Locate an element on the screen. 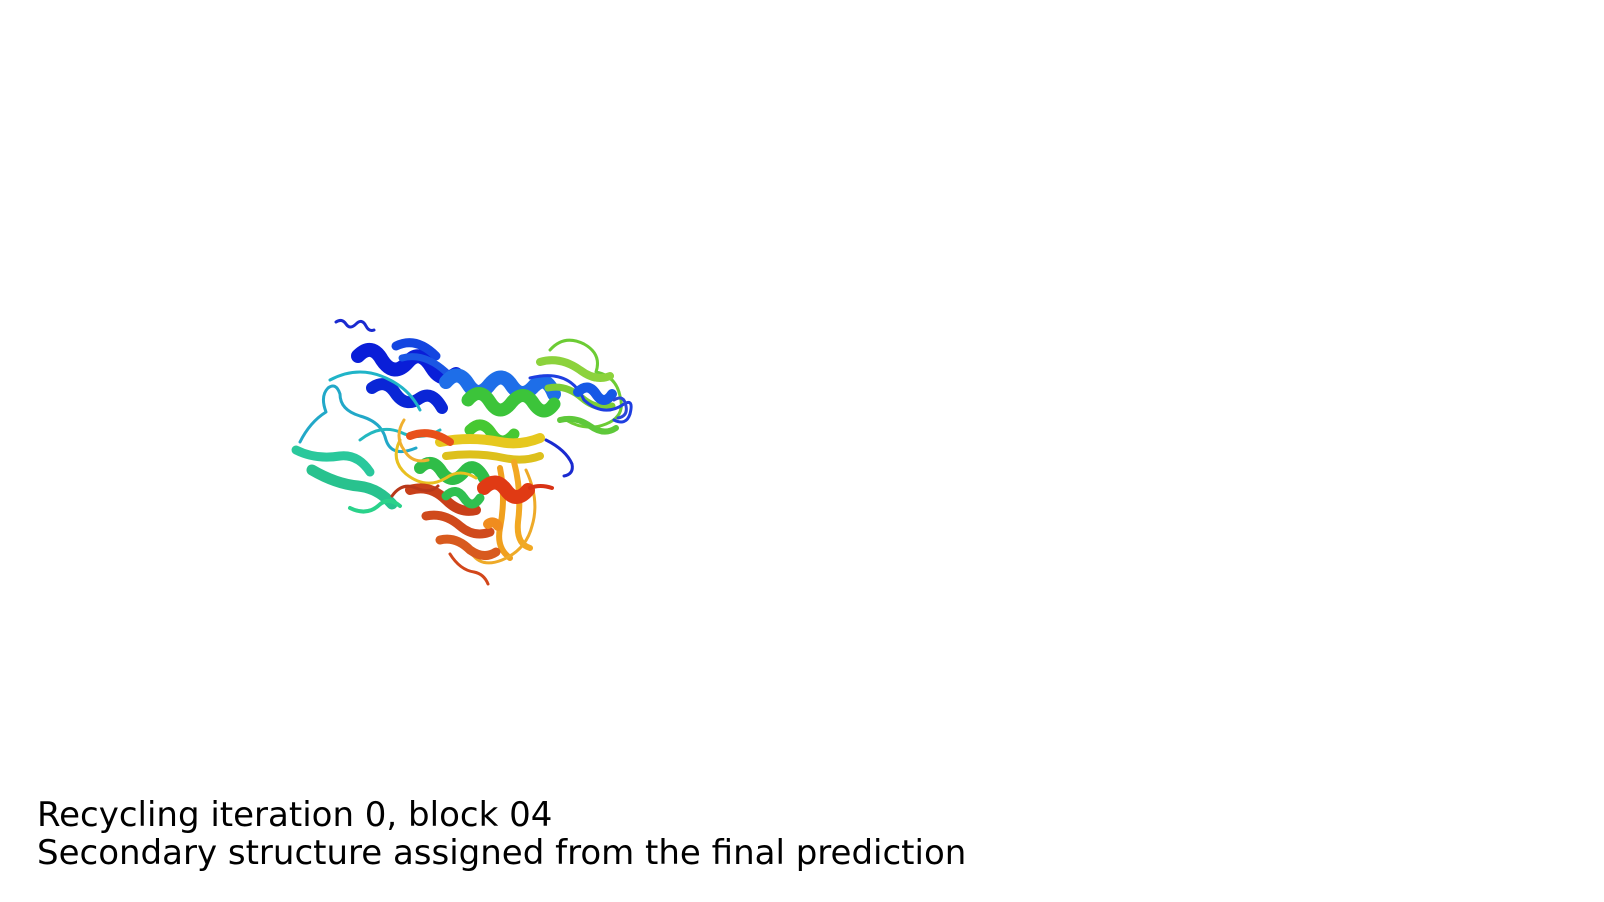 Image resolution: width=1604 pixels, height=902 pixels. knob-orange is located at coordinates (493, 524).